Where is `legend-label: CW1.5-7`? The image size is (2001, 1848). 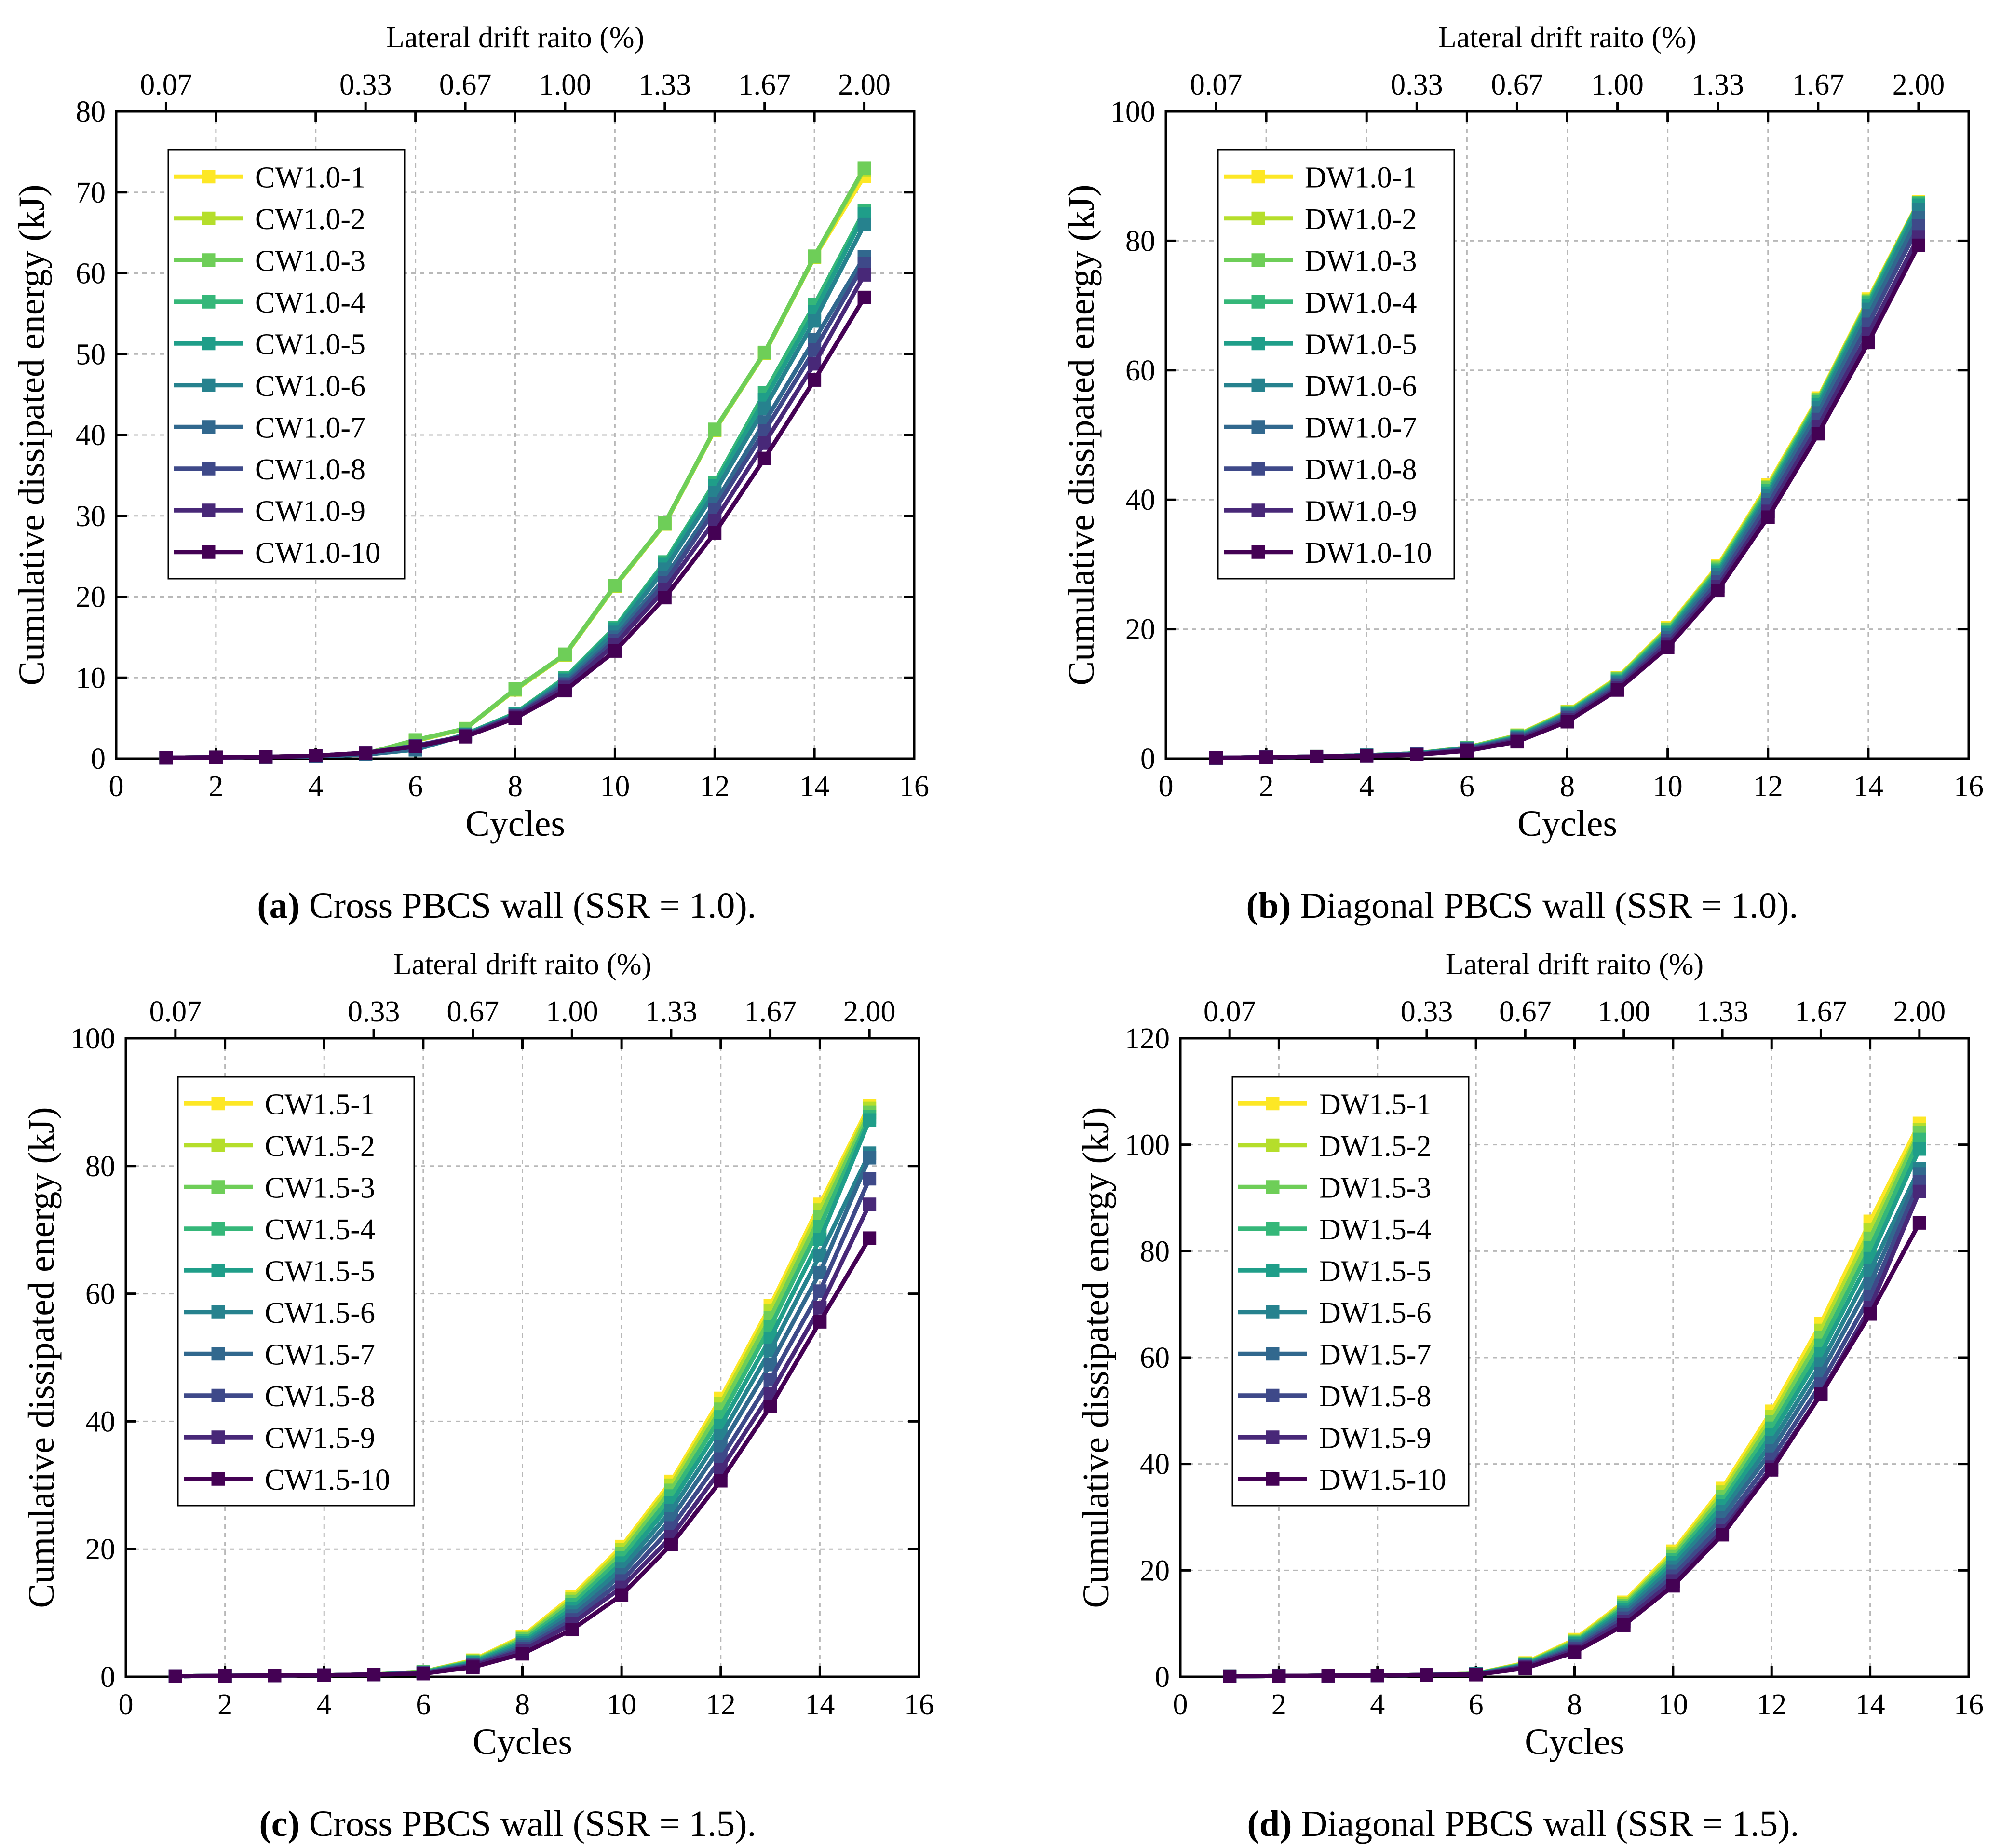
legend-label: CW1.5-7 is located at coordinates (320, 1354).